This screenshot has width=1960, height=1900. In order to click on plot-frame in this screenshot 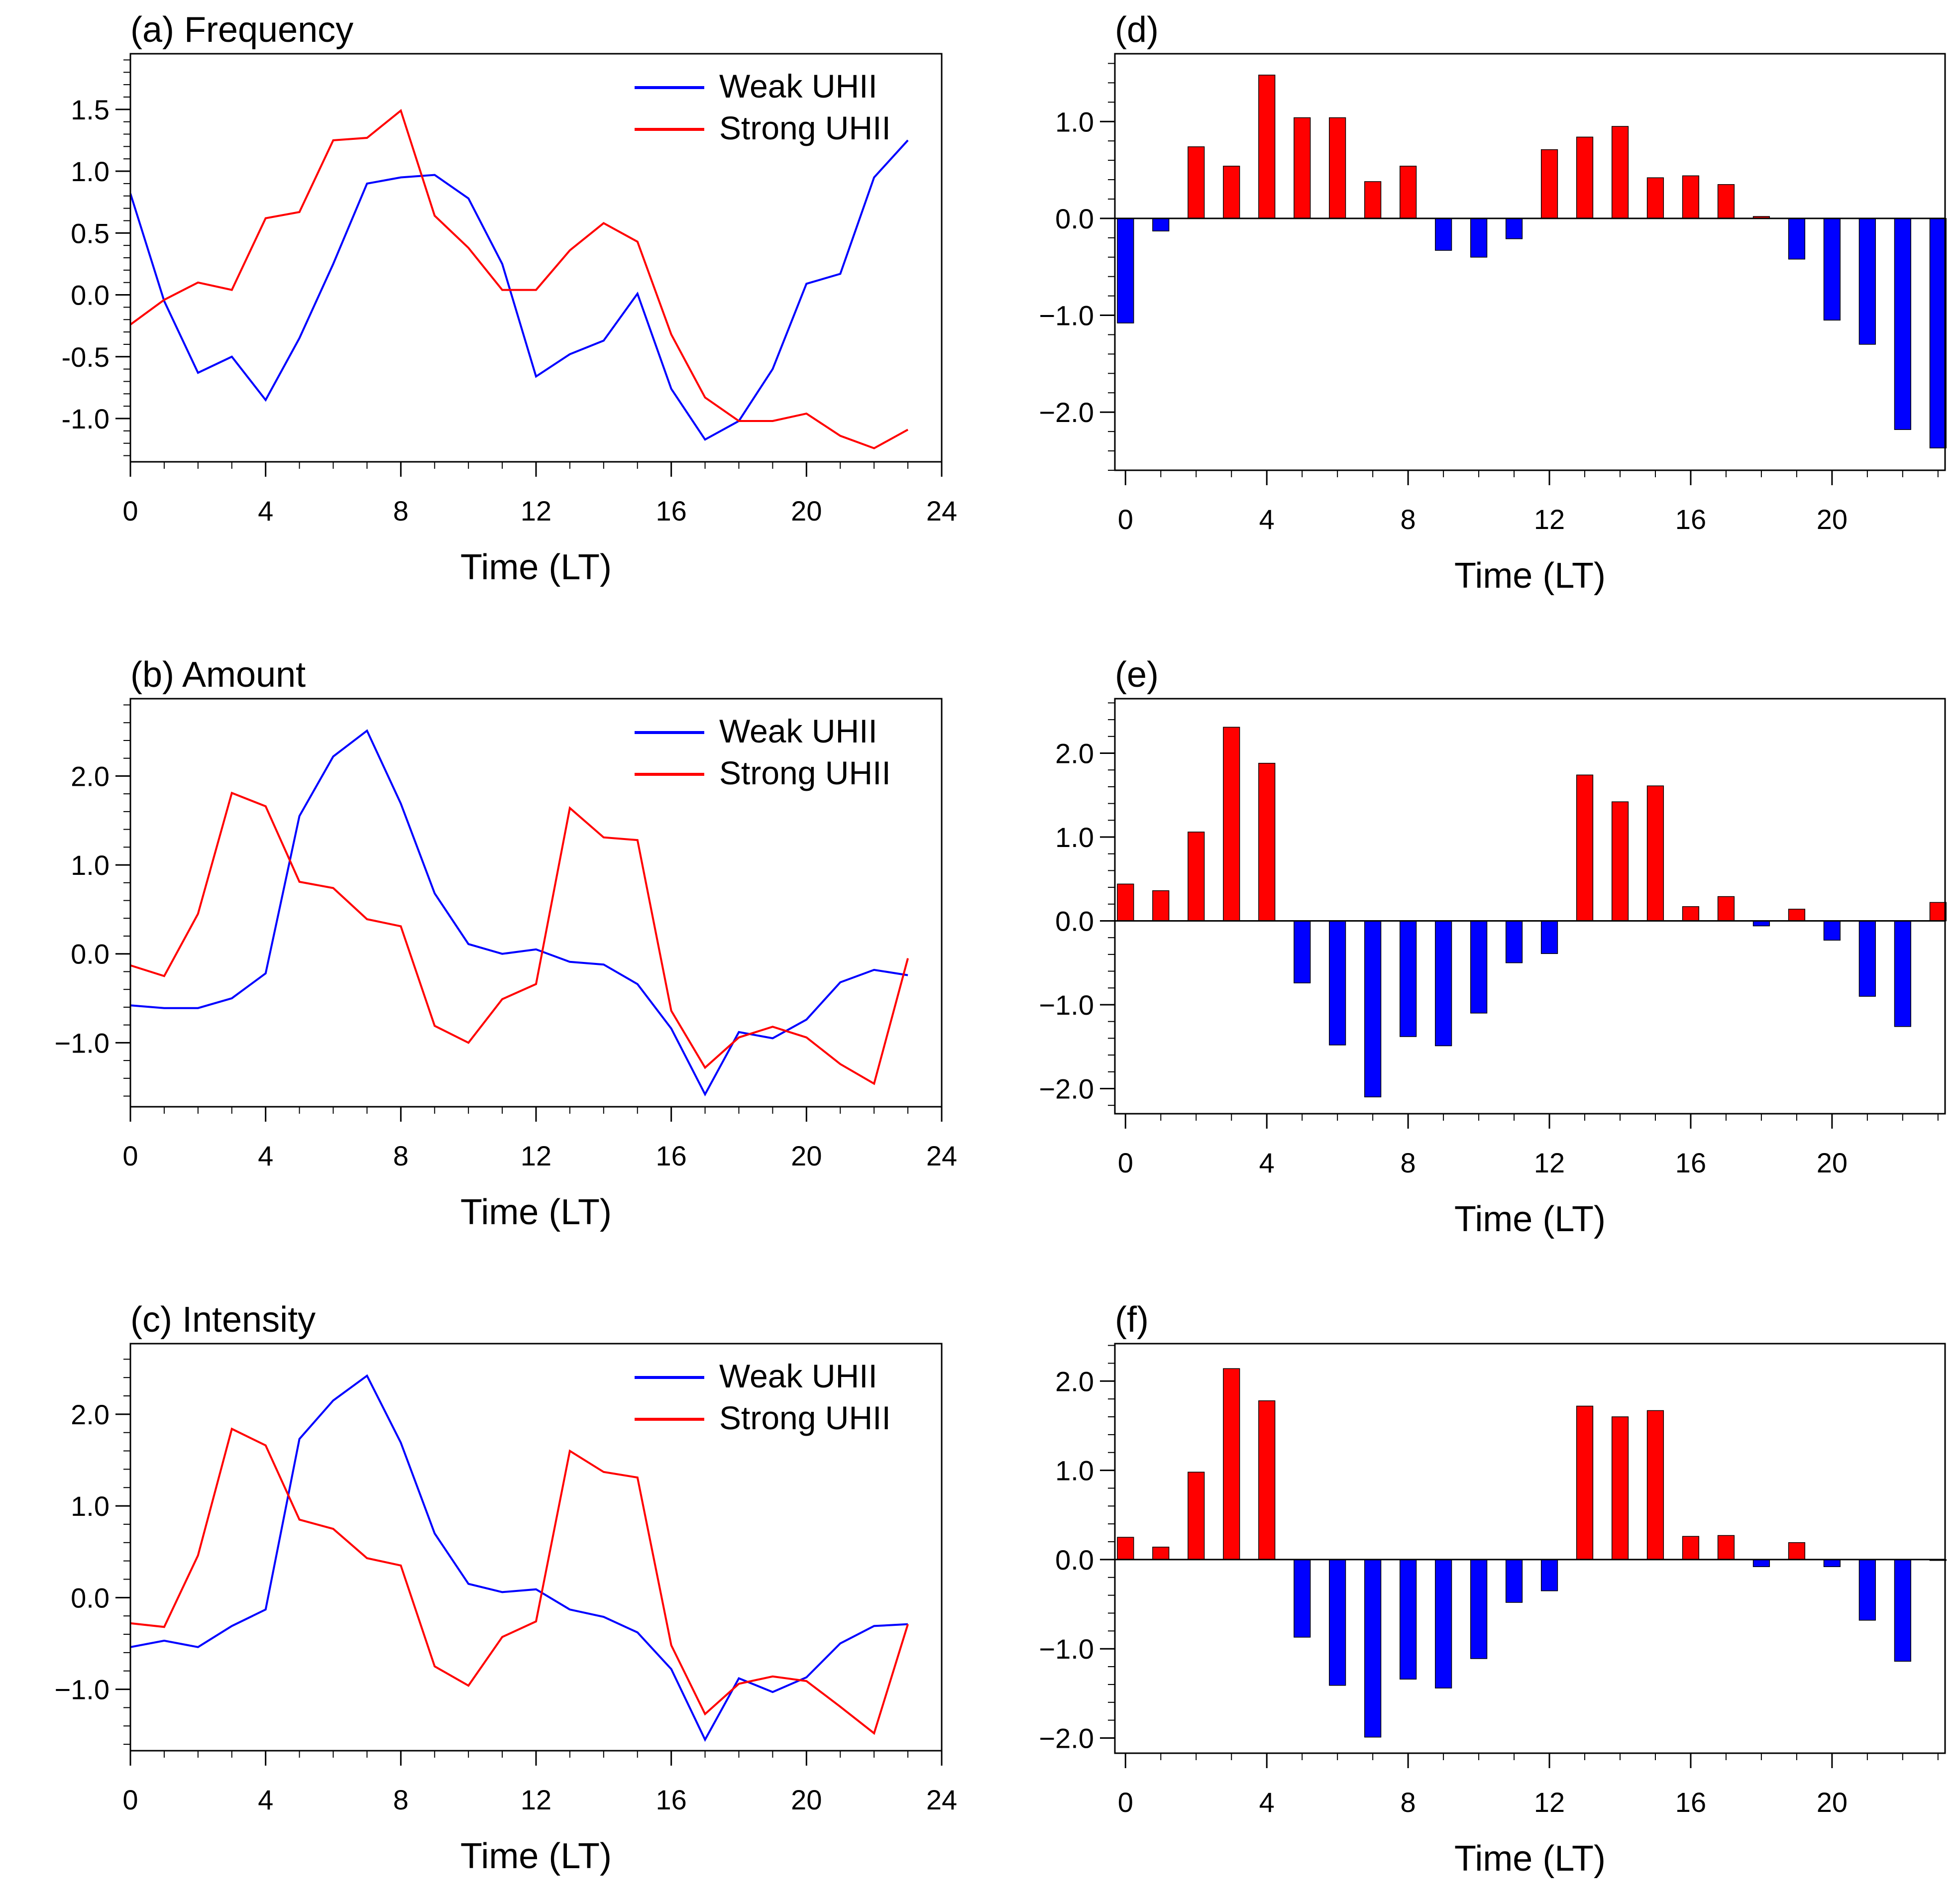, I will do `click(1530, 1548)`.